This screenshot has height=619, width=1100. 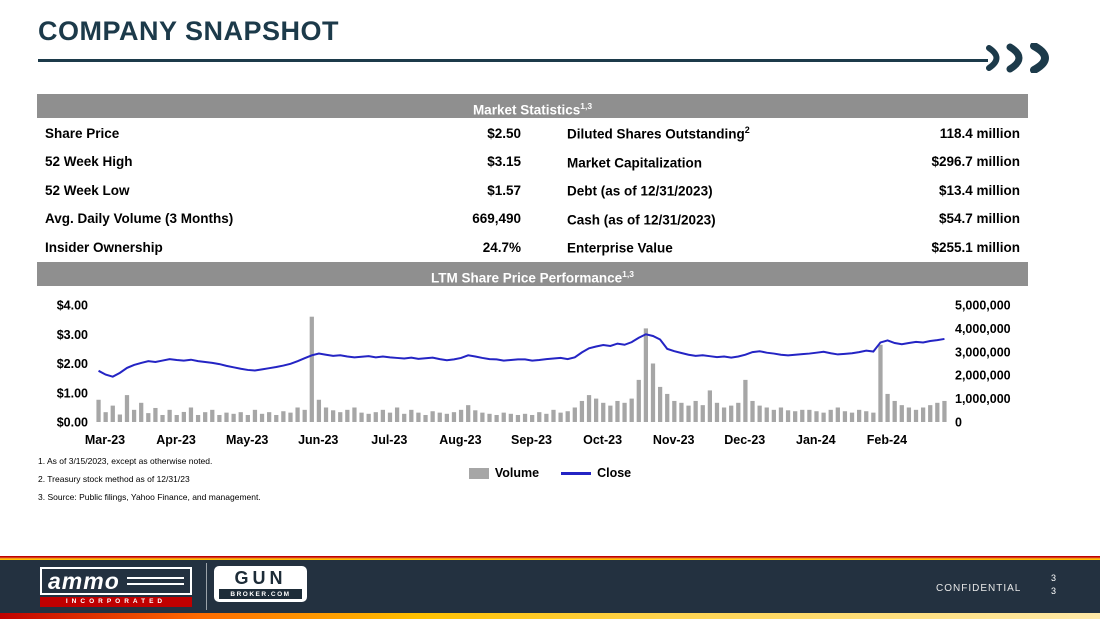 I want to click on left-axis-tick-label: $4.00, so click(x=72, y=306).